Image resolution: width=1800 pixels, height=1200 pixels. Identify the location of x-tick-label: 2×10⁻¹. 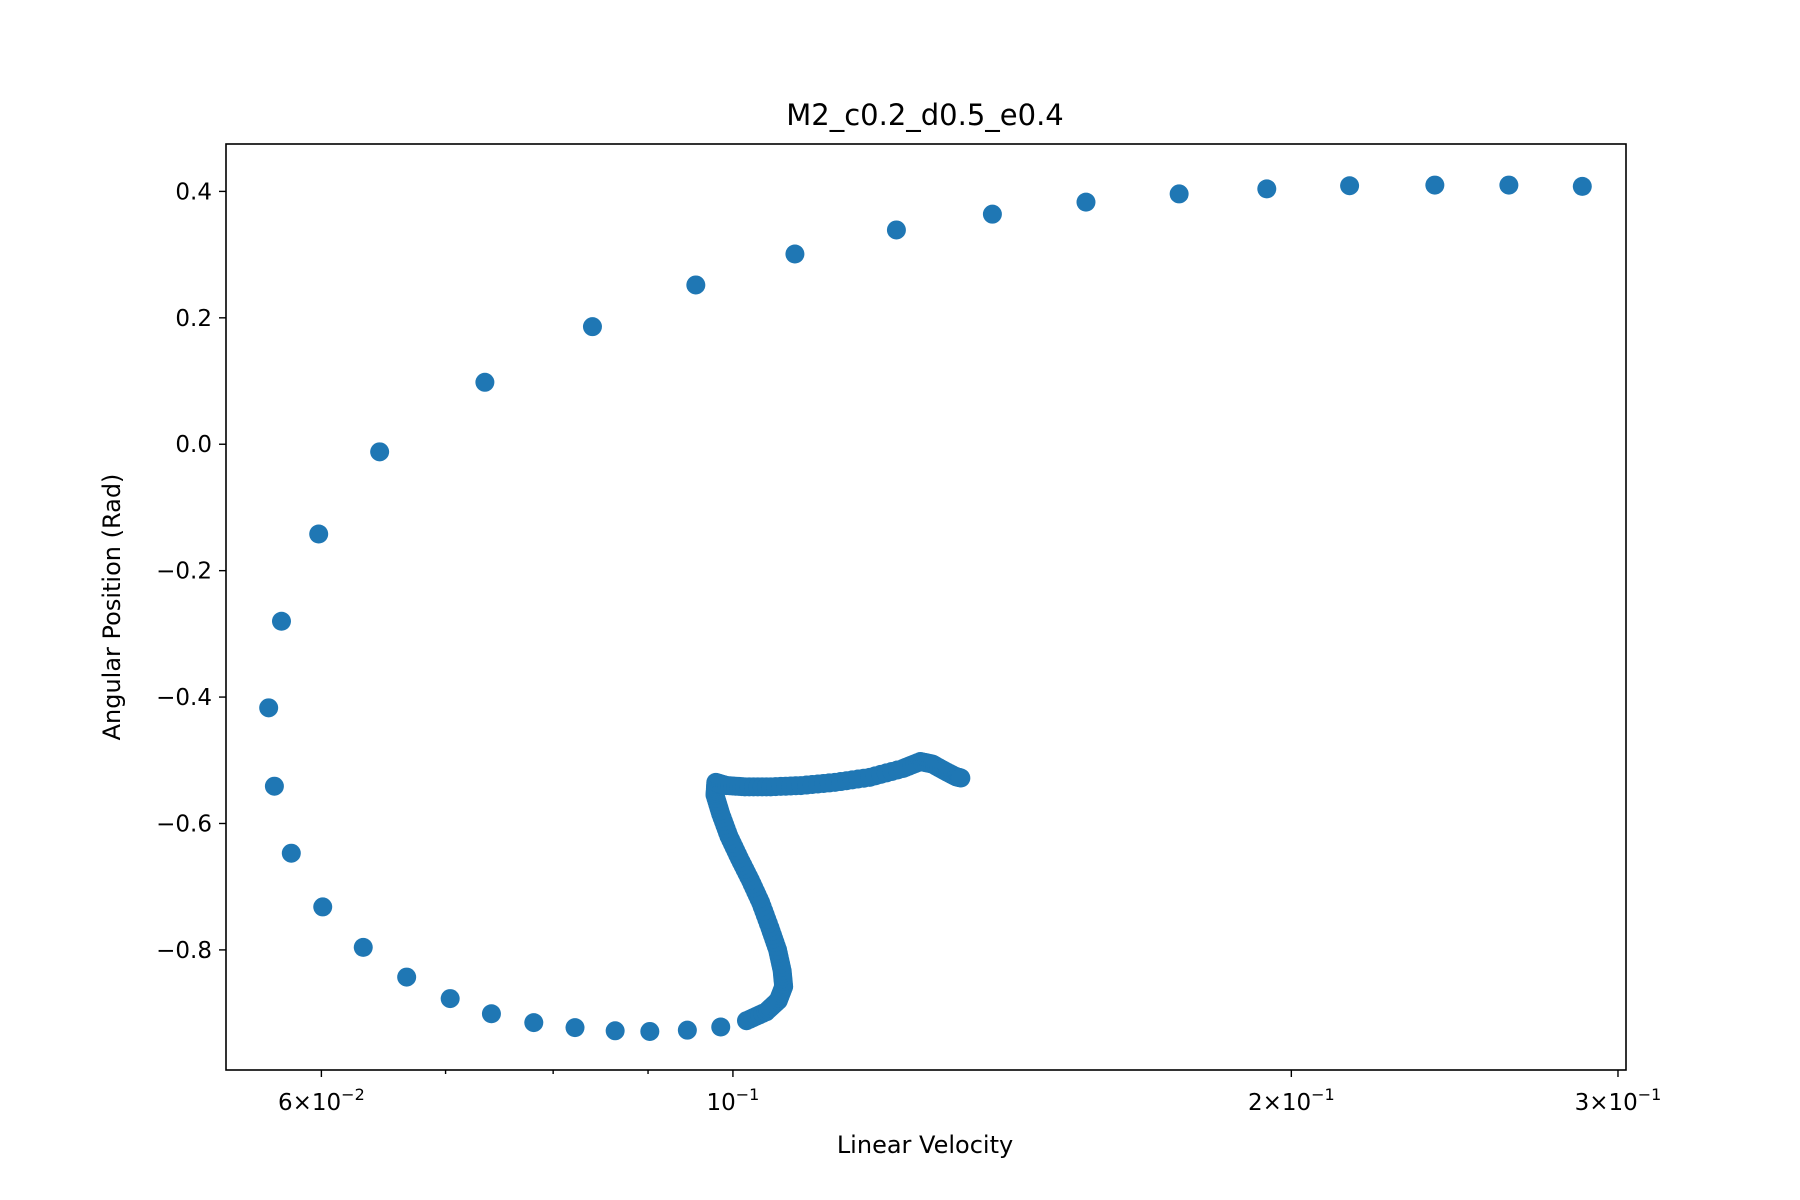
(1291, 1100).